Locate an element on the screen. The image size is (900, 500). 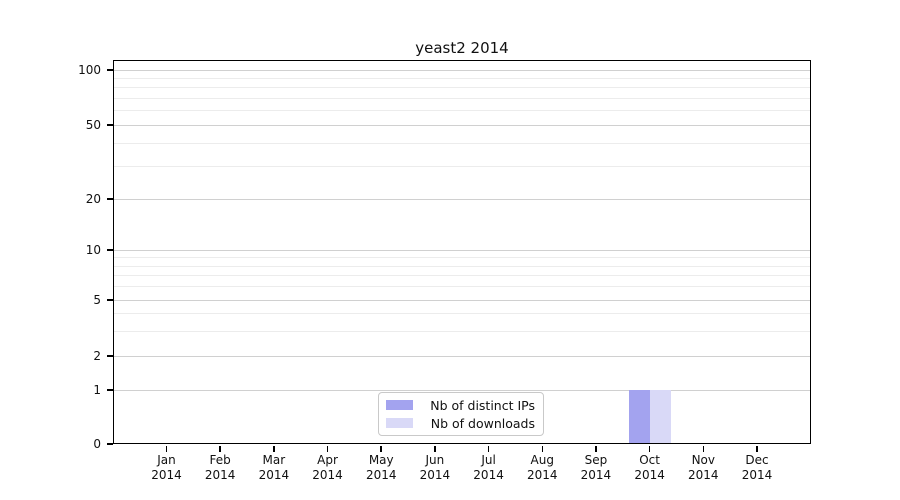
bar-distinct-ips is located at coordinates (639, 417).